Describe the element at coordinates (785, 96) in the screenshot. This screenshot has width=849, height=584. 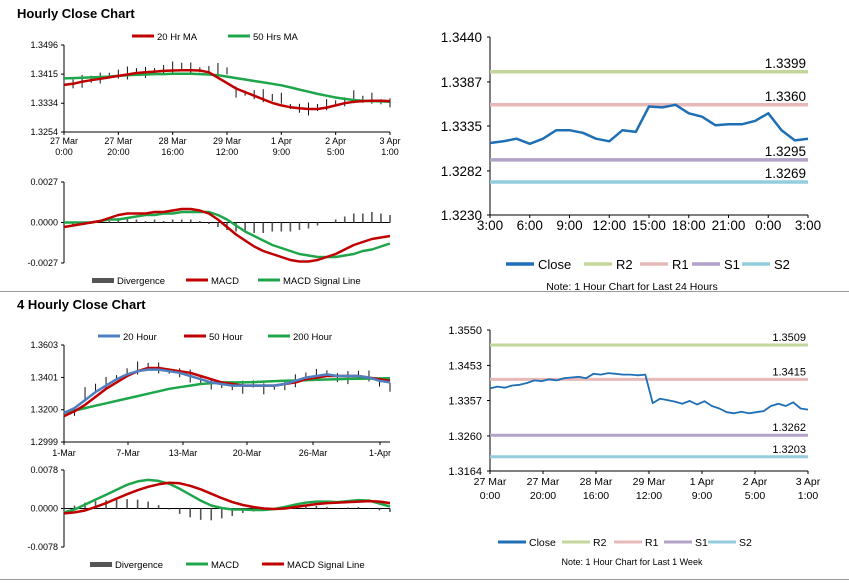
I see `hourly-level-r1-label: 1.3360` at that location.